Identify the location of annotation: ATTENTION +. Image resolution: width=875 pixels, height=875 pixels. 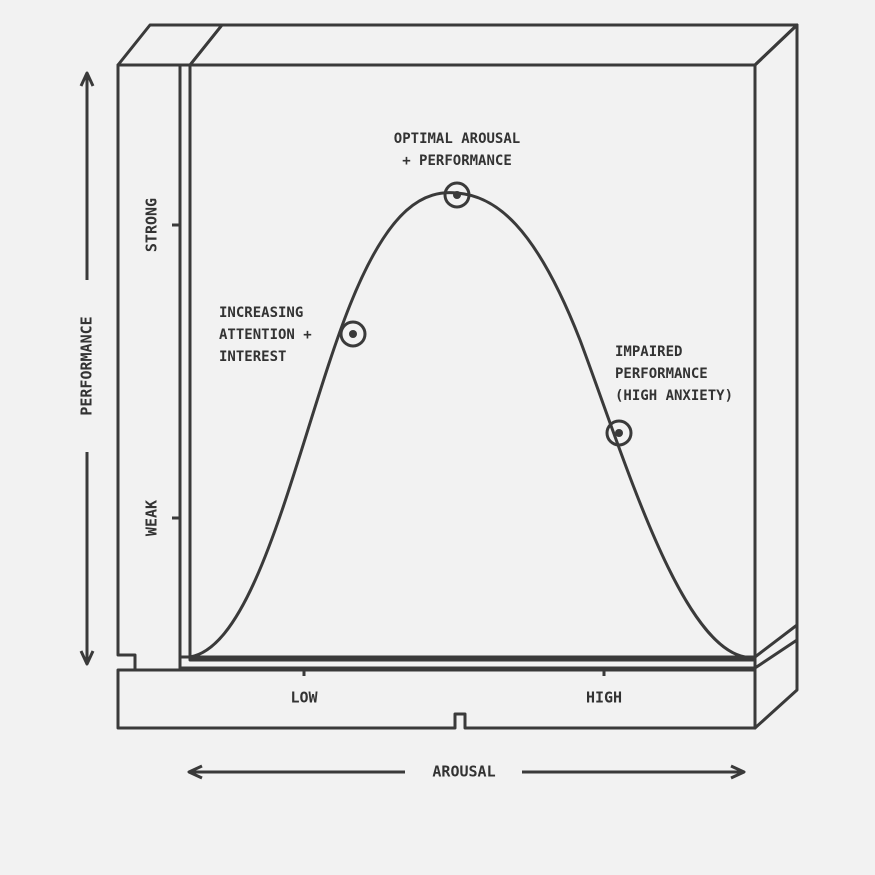
(265, 335).